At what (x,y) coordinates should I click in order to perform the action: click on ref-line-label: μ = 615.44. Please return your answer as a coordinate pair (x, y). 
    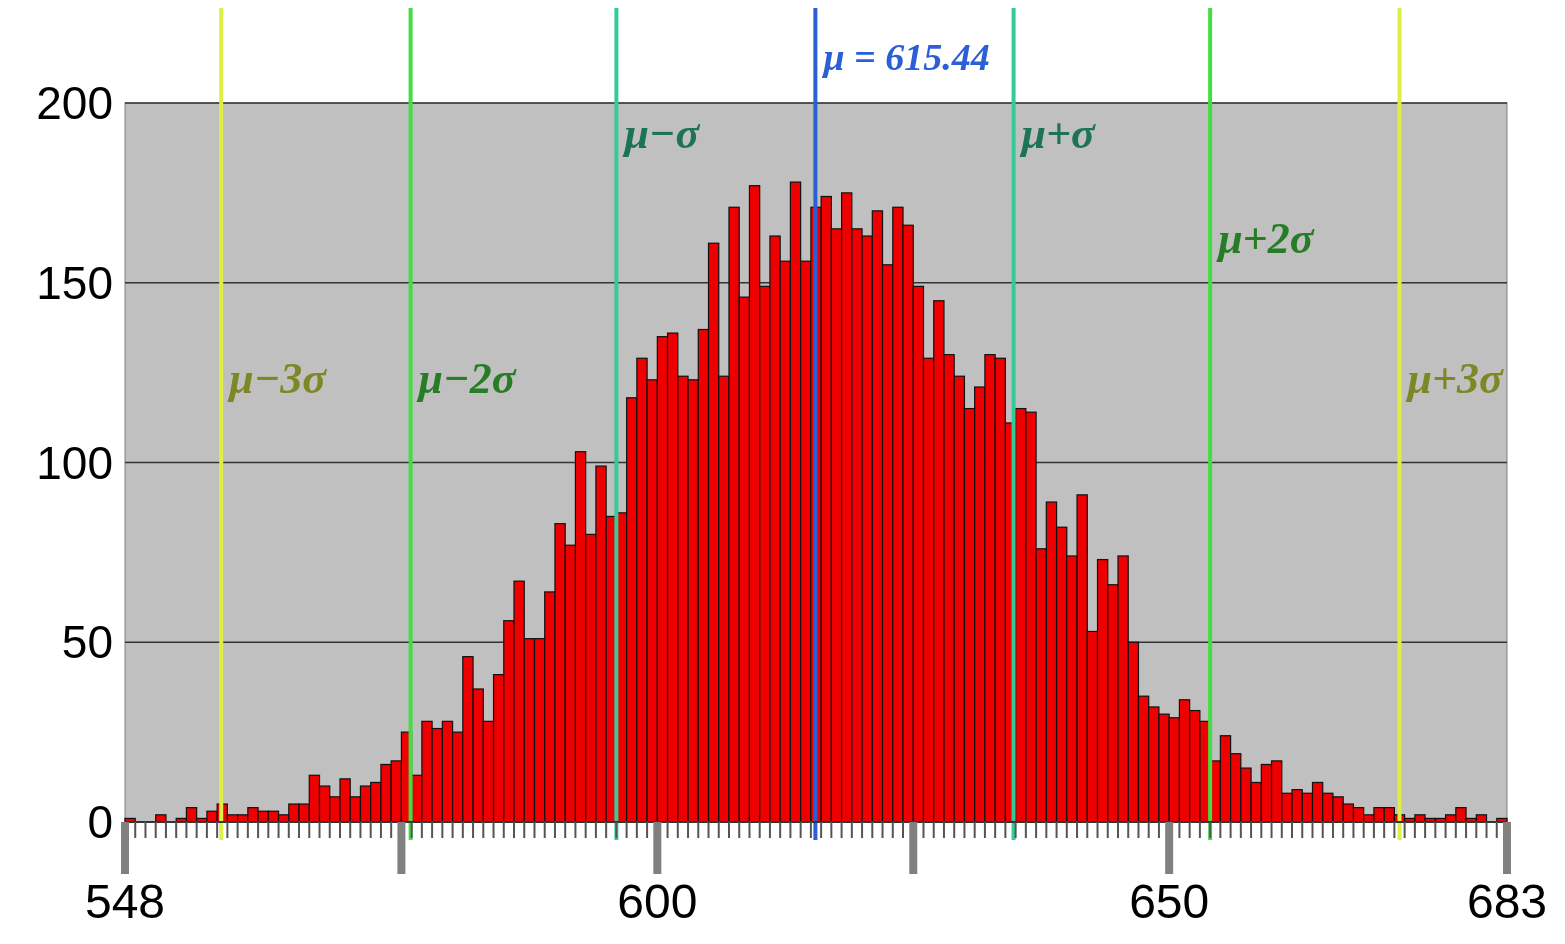
    Looking at the image, I should click on (905, 57).